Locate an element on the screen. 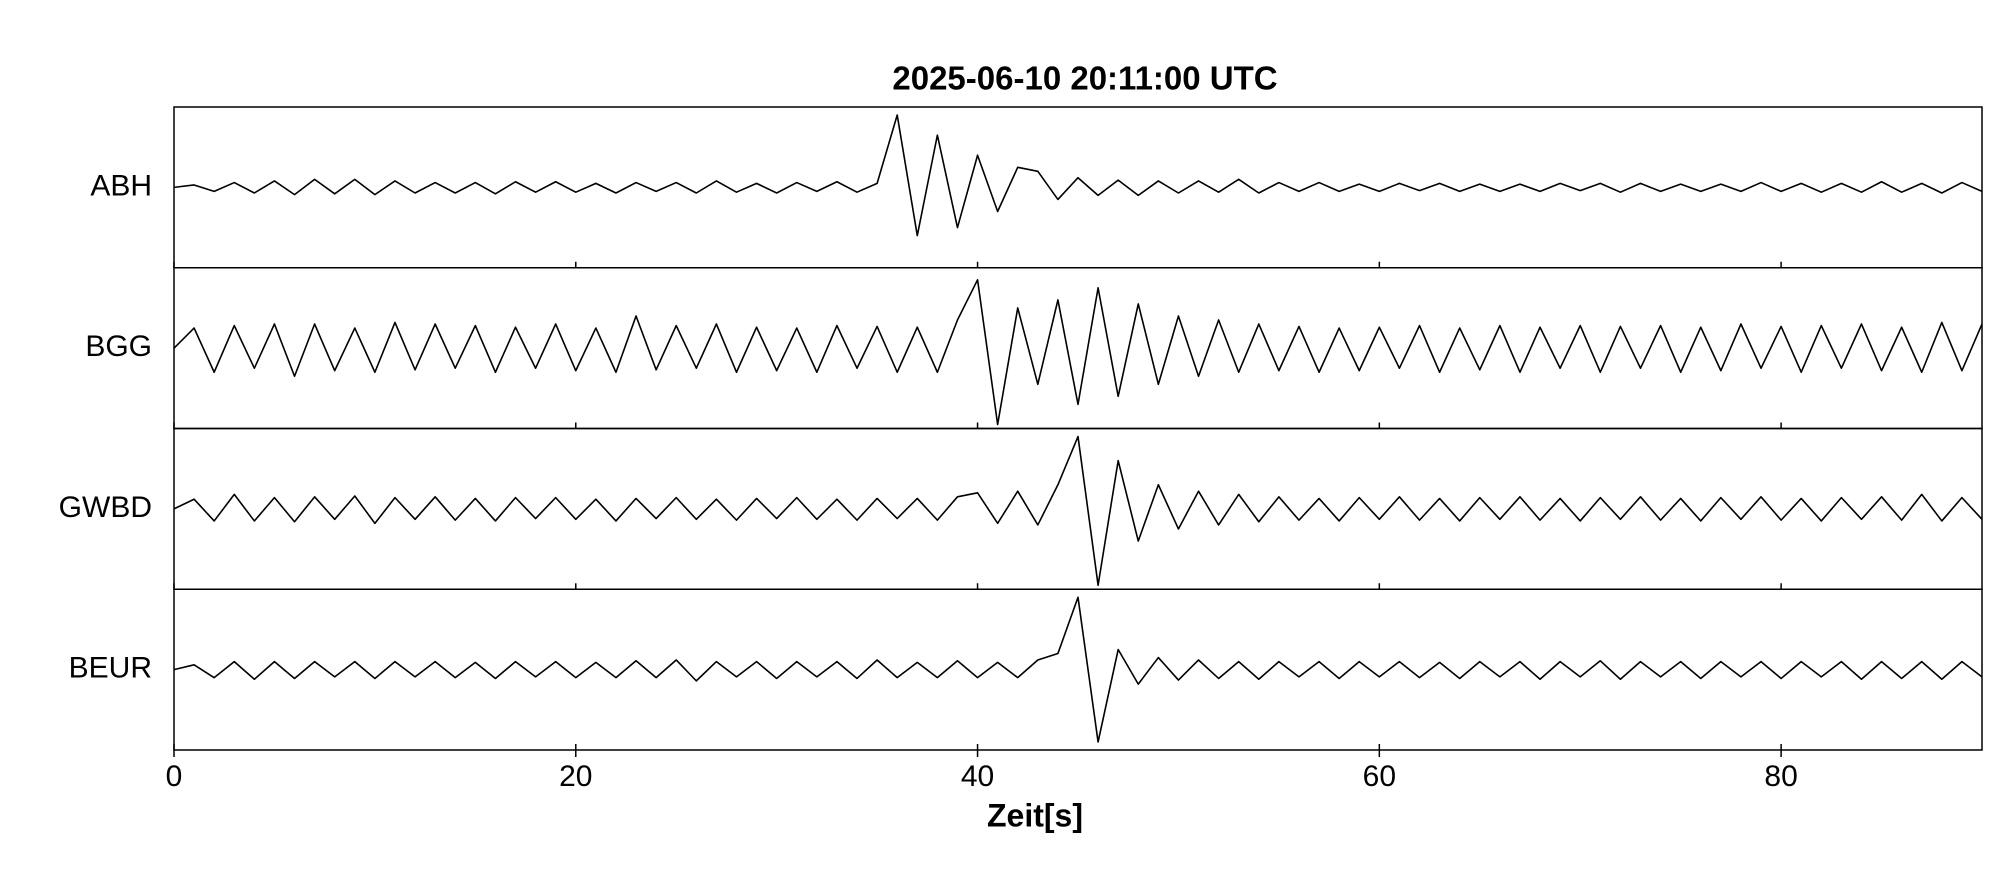 This screenshot has height=880, width=2005. trace-label: BGG is located at coordinates (118, 346).